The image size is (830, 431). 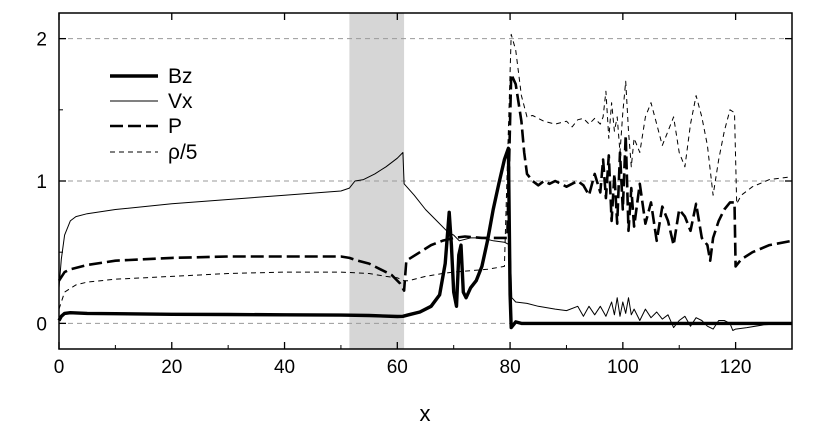 I want to click on y-tick-label-0: 0, so click(x=41, y=324).